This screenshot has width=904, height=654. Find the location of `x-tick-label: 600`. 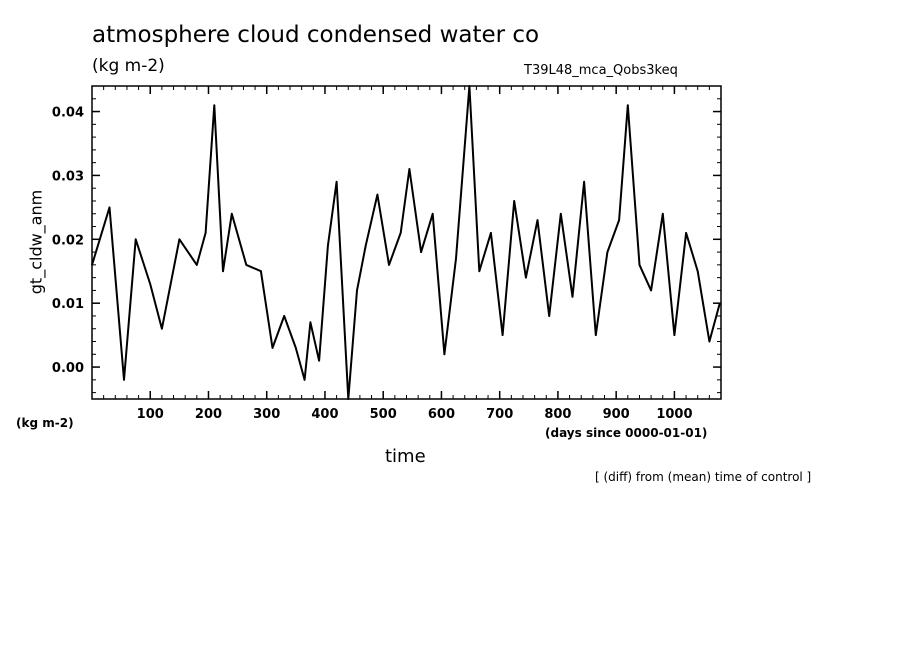

x-tick-label: 600 is located at coordinates (441, 414).